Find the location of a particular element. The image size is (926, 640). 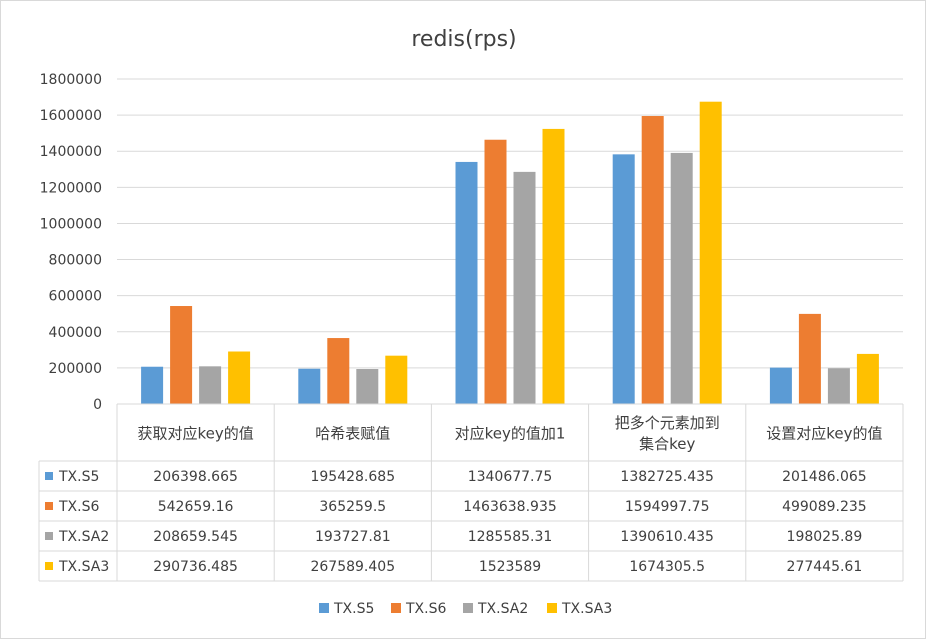

y-tick-label: 1400000 is located at coordinates (71, 152).